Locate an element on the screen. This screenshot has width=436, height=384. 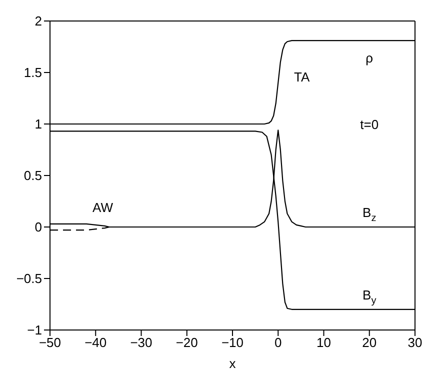
y-tick-label: 1.5 is located at coordinates (33, 72).